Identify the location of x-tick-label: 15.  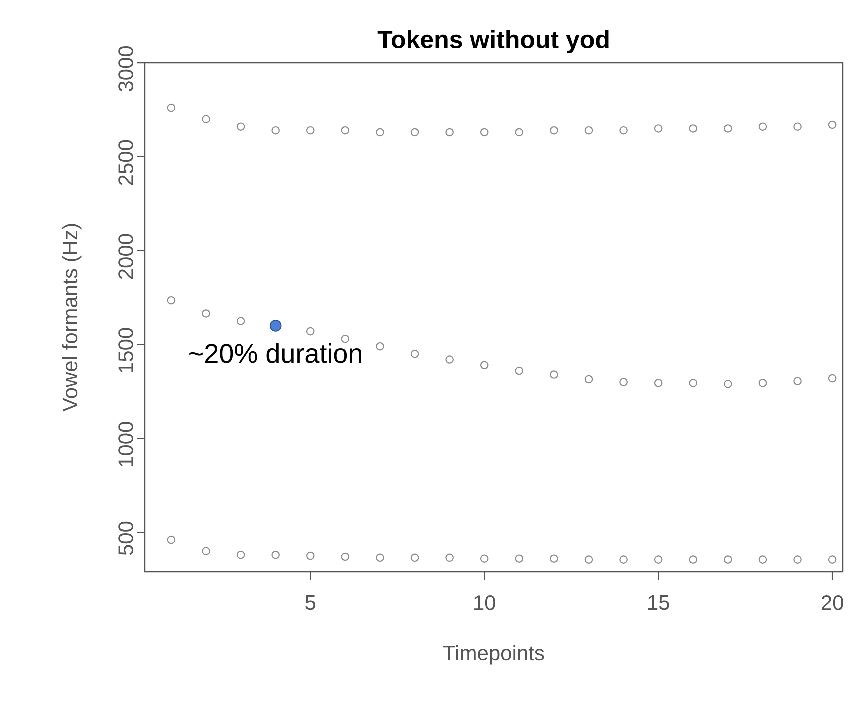
(659, 603).